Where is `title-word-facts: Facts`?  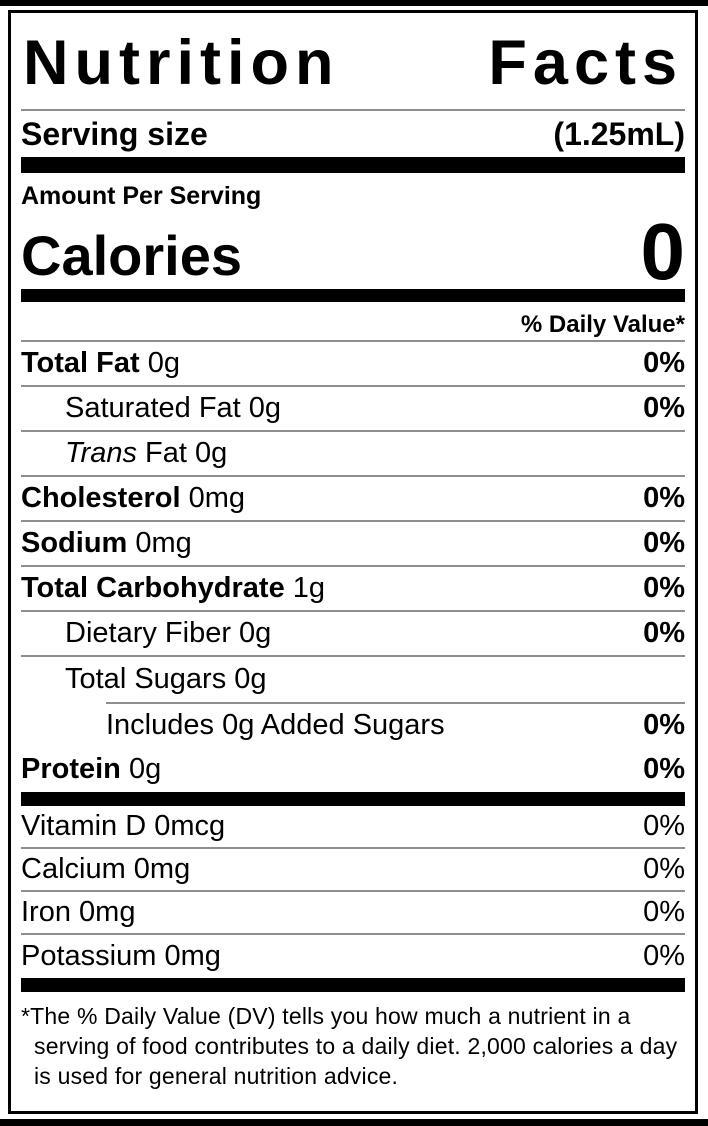
title-word-facts: Facts is located at coordinates (585, 63).